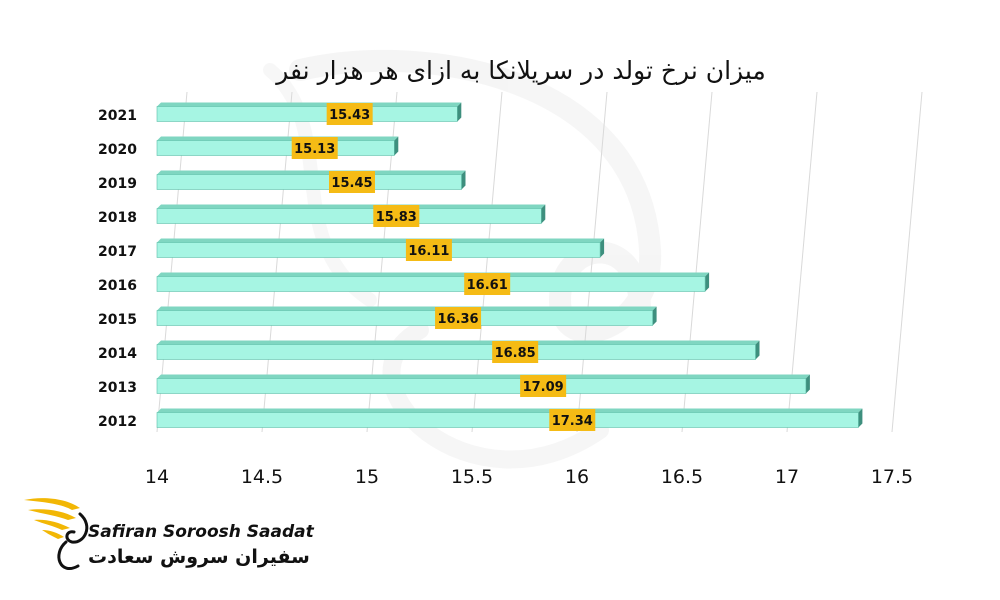  Describe the element at coordinates (157, 477) in the screenshot. I see `x-tick-label: 14` at that location.